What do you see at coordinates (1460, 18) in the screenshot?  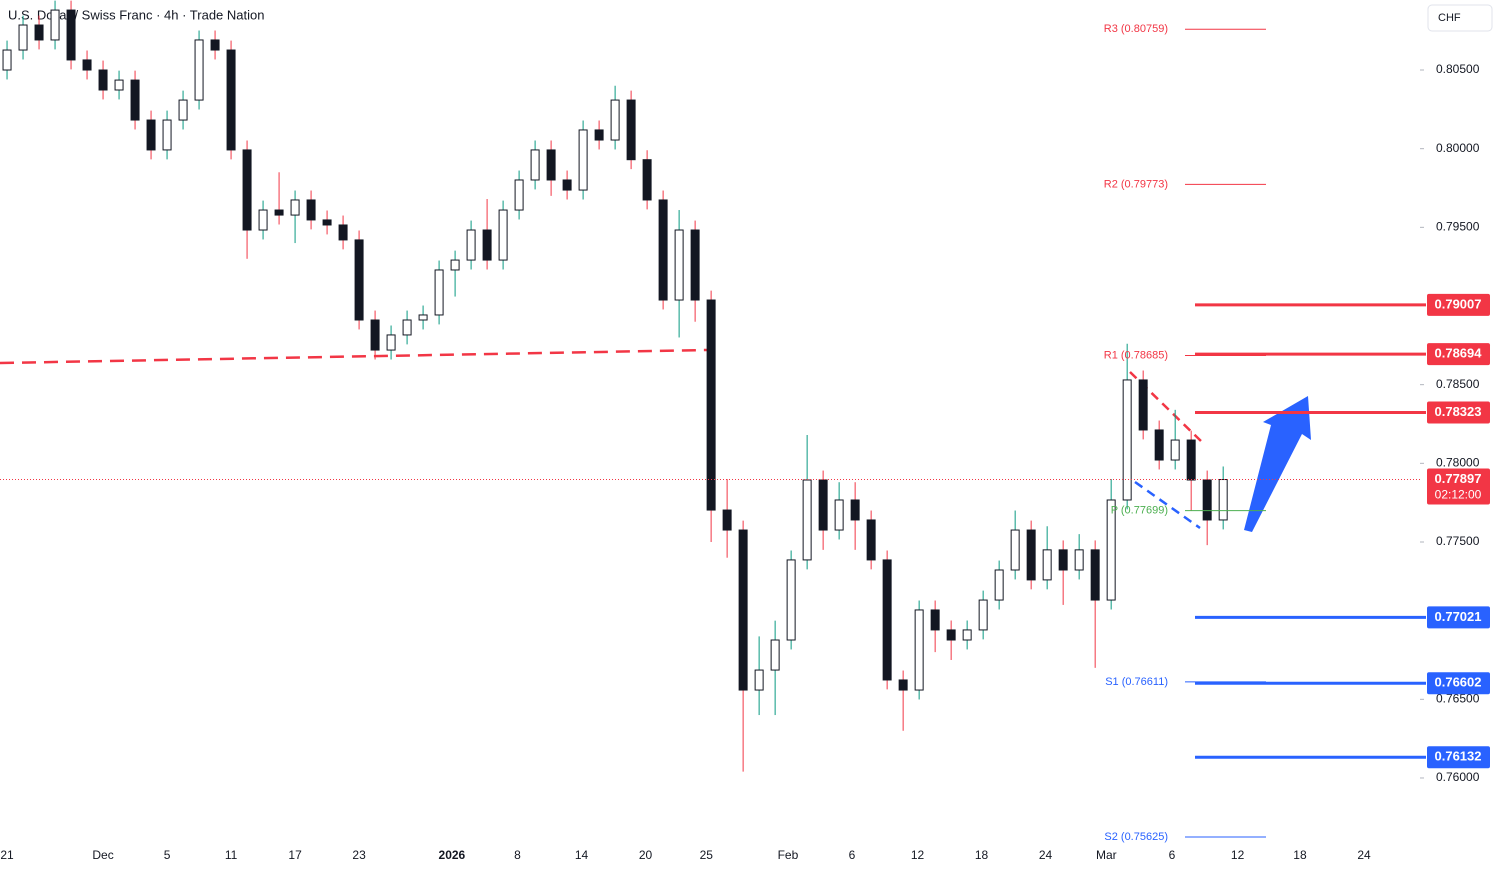 I see `currency-box` at bounding box center [1460, 18].